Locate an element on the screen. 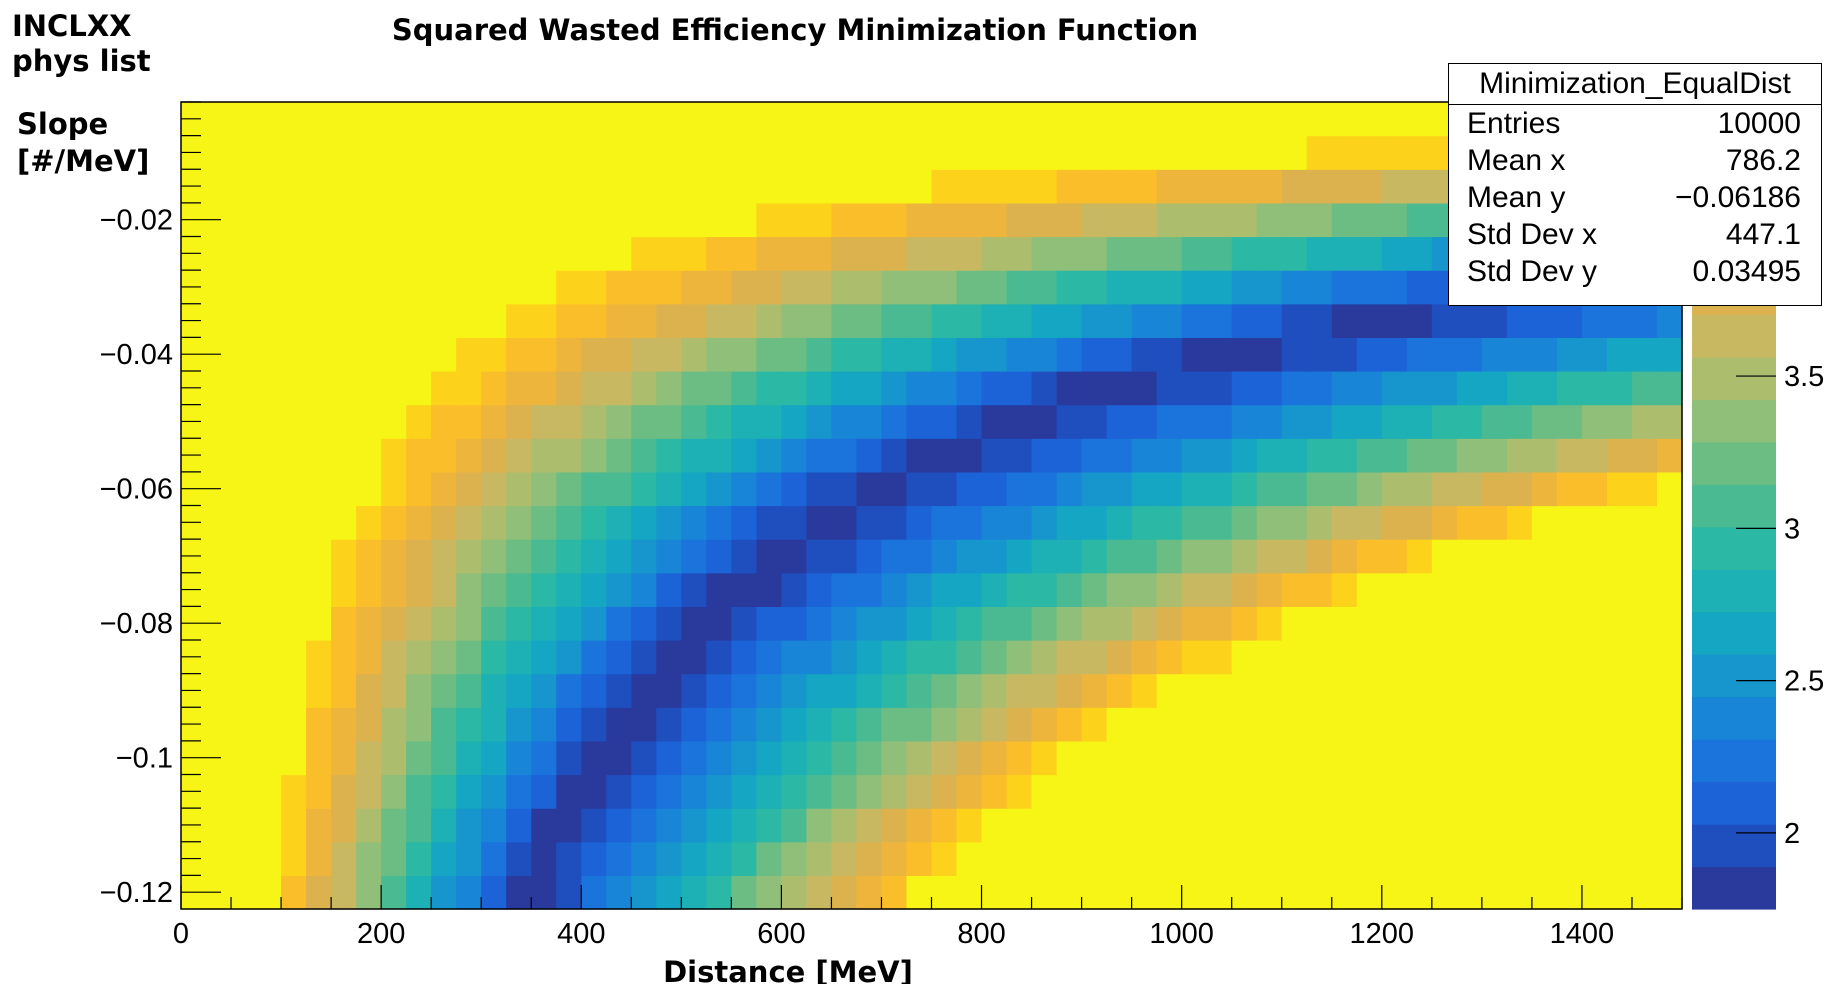 The height and width of the screenshot is (984, 1835). stats-row: Std Dev x 447.1 is located at coordinates (1635, 234).